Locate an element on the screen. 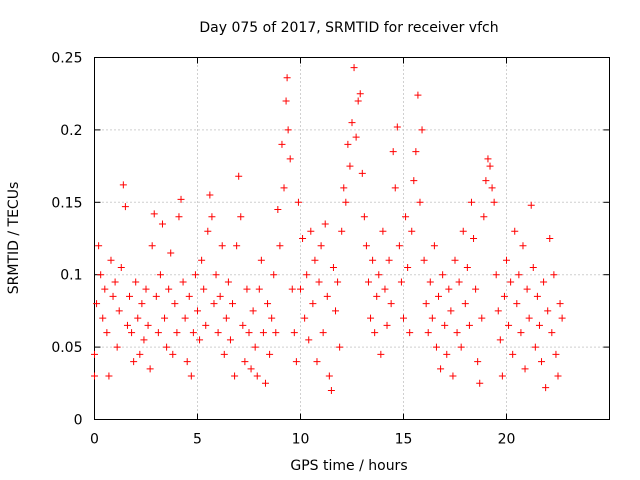 The height and width of the screenshot is (480, 640). x-axis-label: GPS time / hours is located at coordinates (348, 466).